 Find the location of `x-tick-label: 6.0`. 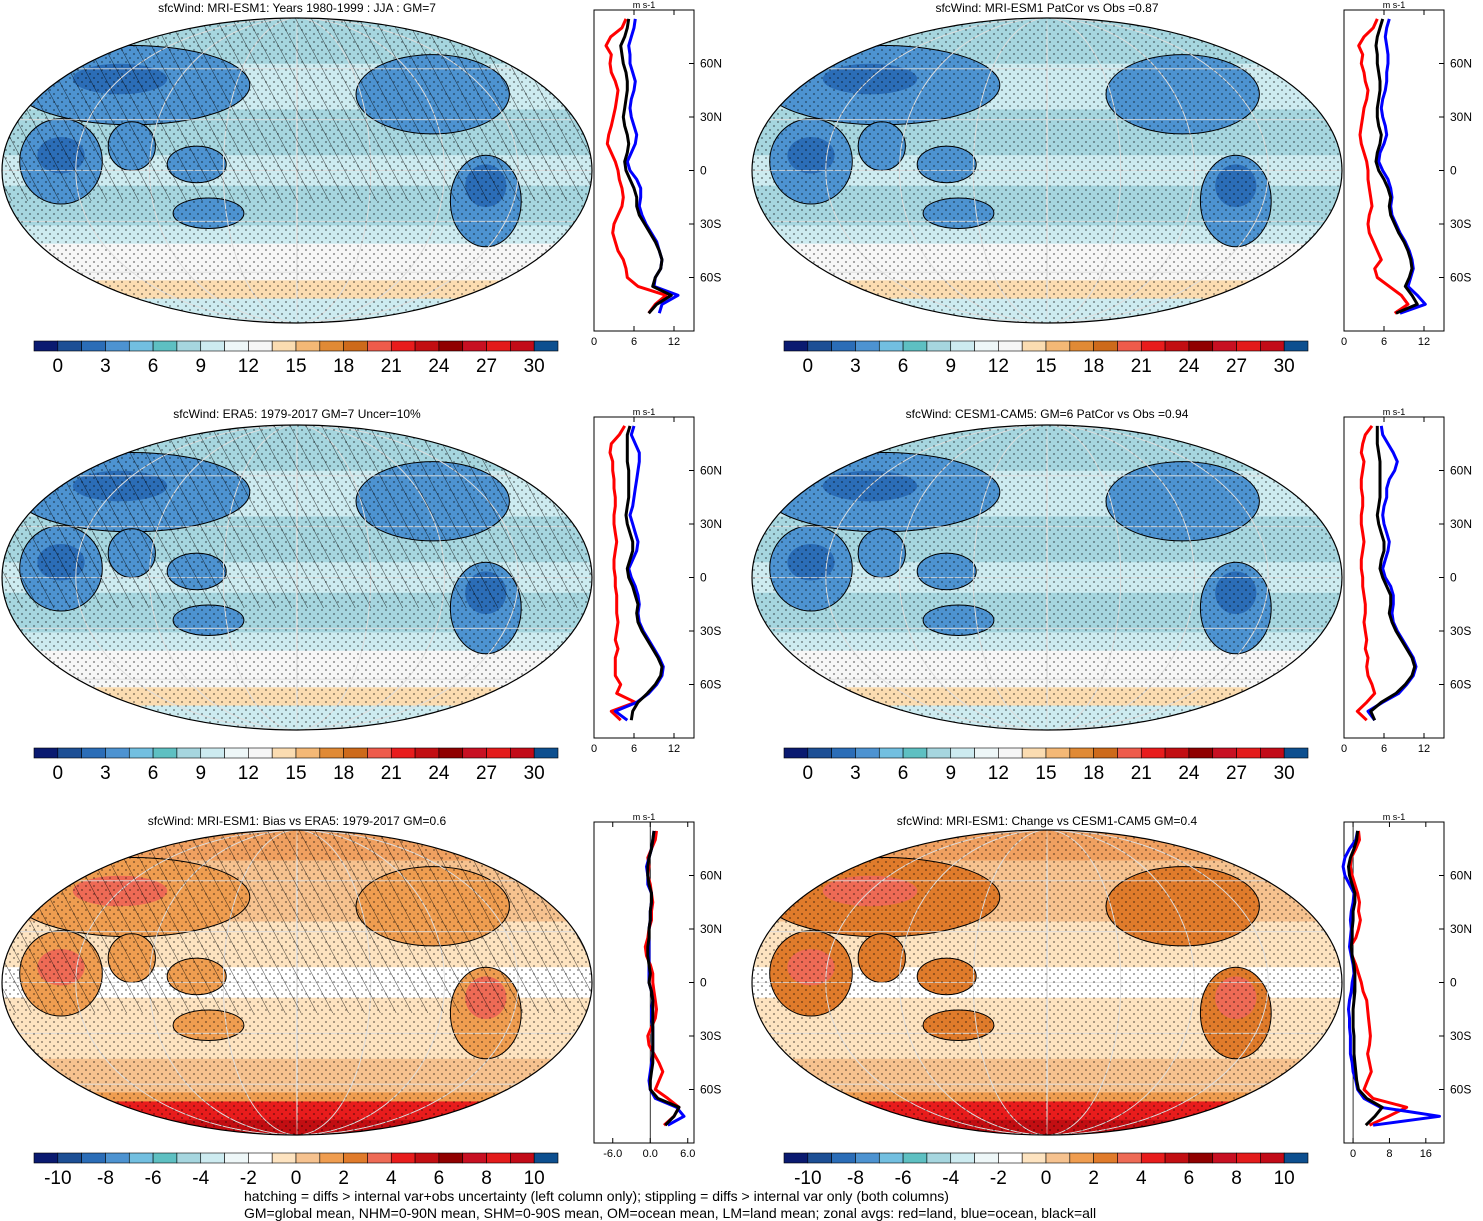

x-tick-label: 6.0 is located at coordinates (687, 1154).